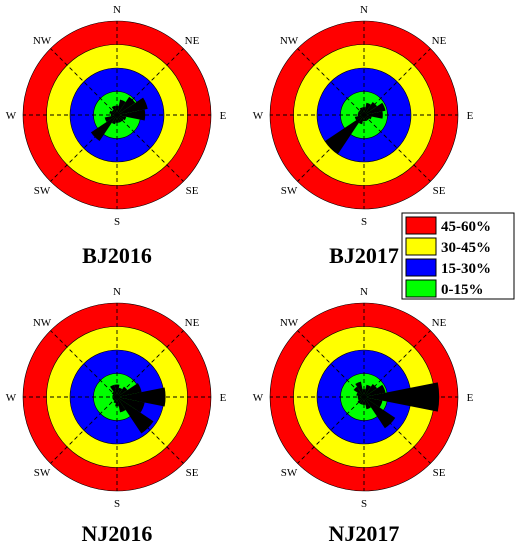 This screenshot has height=550, width=520. Describe the element at coordinates (117, 533) in the screenshot. I see `panel-title-nj2016: NJ2016` at that location.